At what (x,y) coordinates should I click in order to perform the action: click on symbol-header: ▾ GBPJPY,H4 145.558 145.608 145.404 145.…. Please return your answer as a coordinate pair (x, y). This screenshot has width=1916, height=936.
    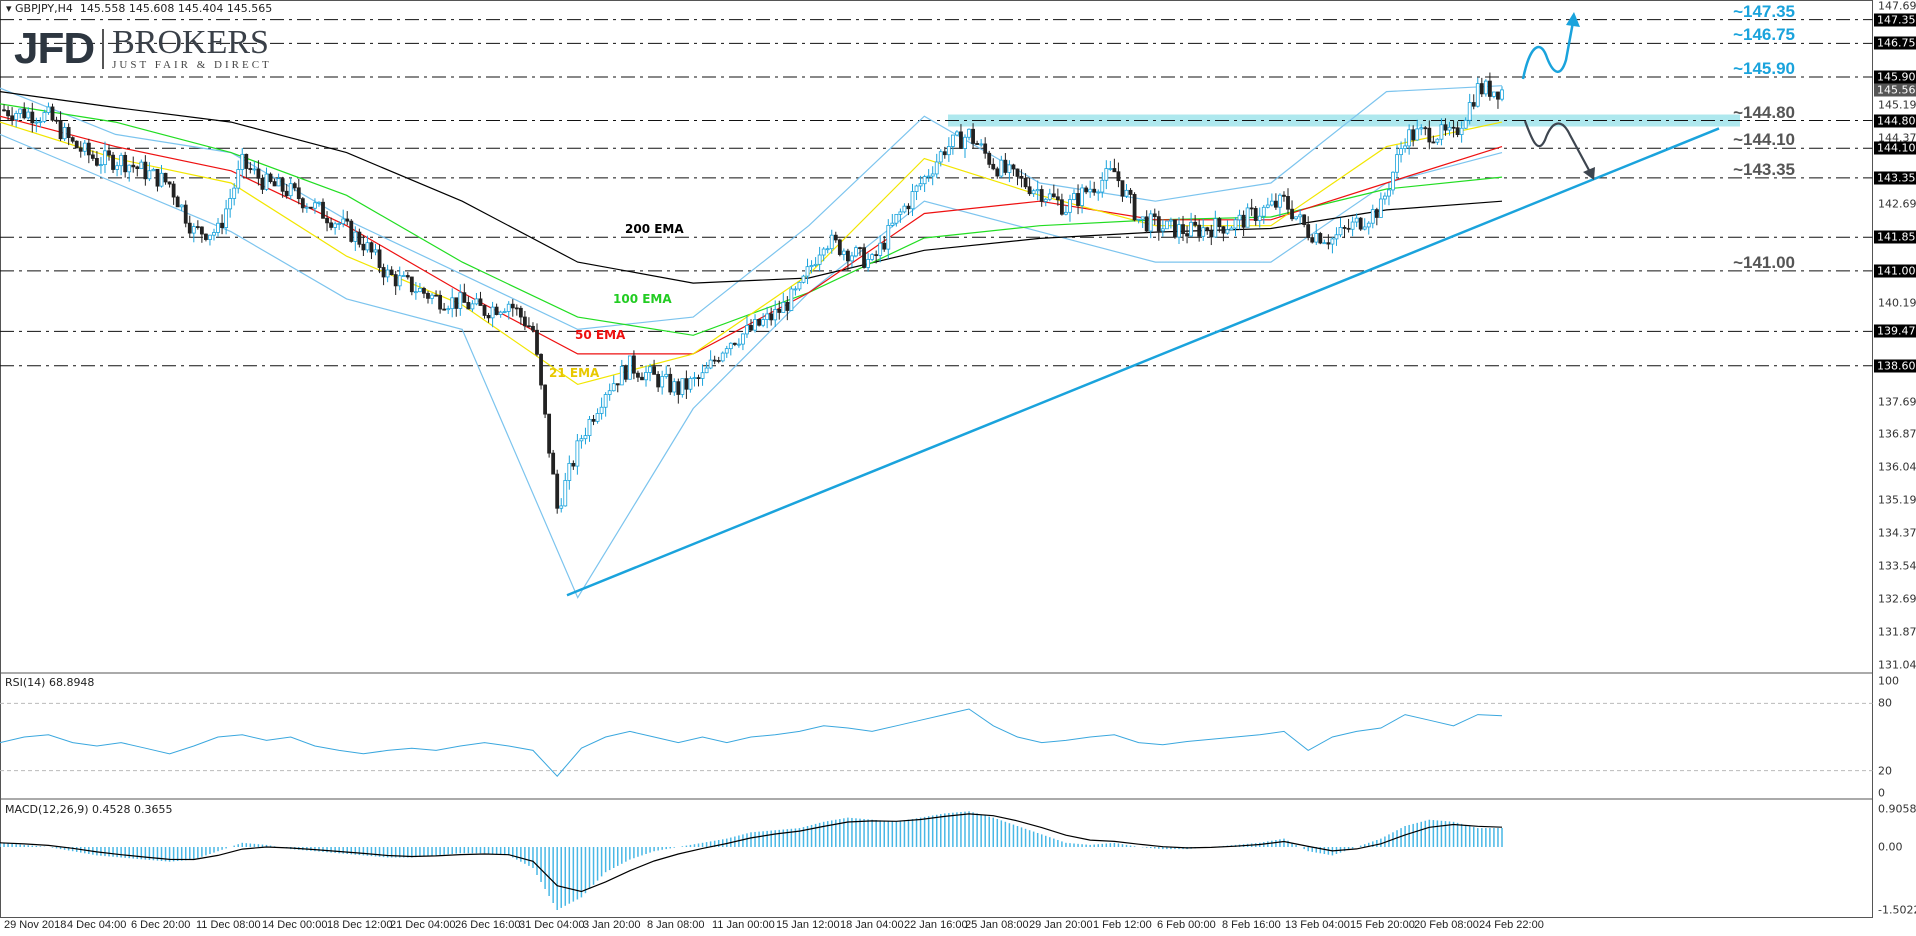
    Looking at the image, I should click on (139, 8).